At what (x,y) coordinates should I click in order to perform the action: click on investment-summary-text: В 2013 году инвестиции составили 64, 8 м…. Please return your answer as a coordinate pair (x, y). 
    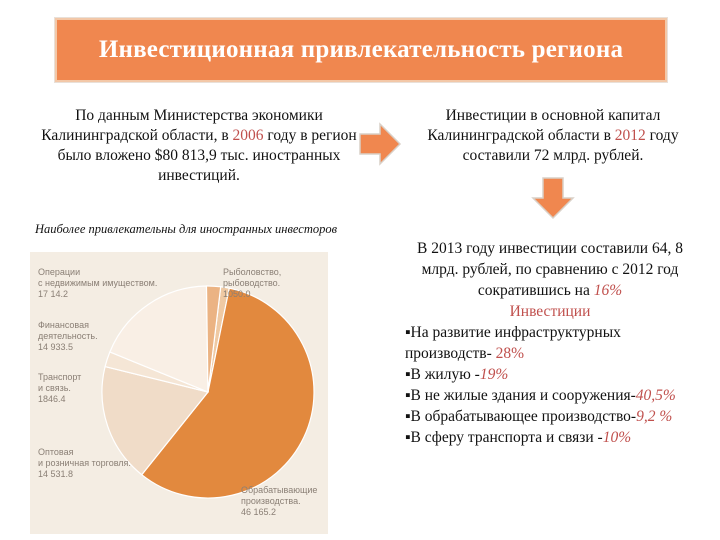
    Looking at the image, I should click on (550, 269).